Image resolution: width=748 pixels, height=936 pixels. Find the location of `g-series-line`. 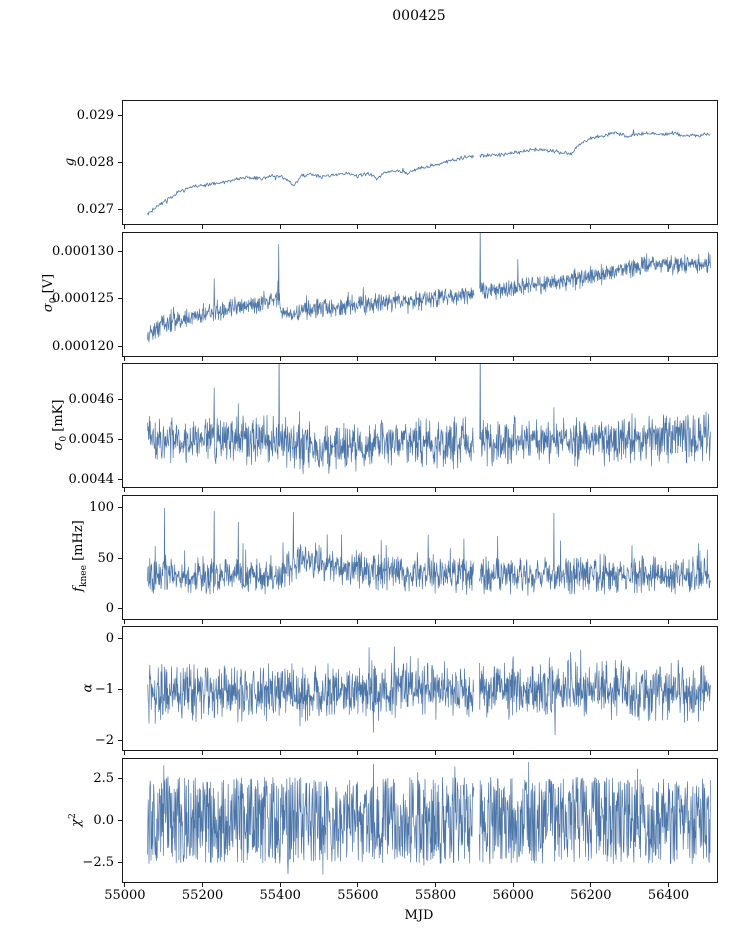

g-series-line is located at coordinates (595, 143).